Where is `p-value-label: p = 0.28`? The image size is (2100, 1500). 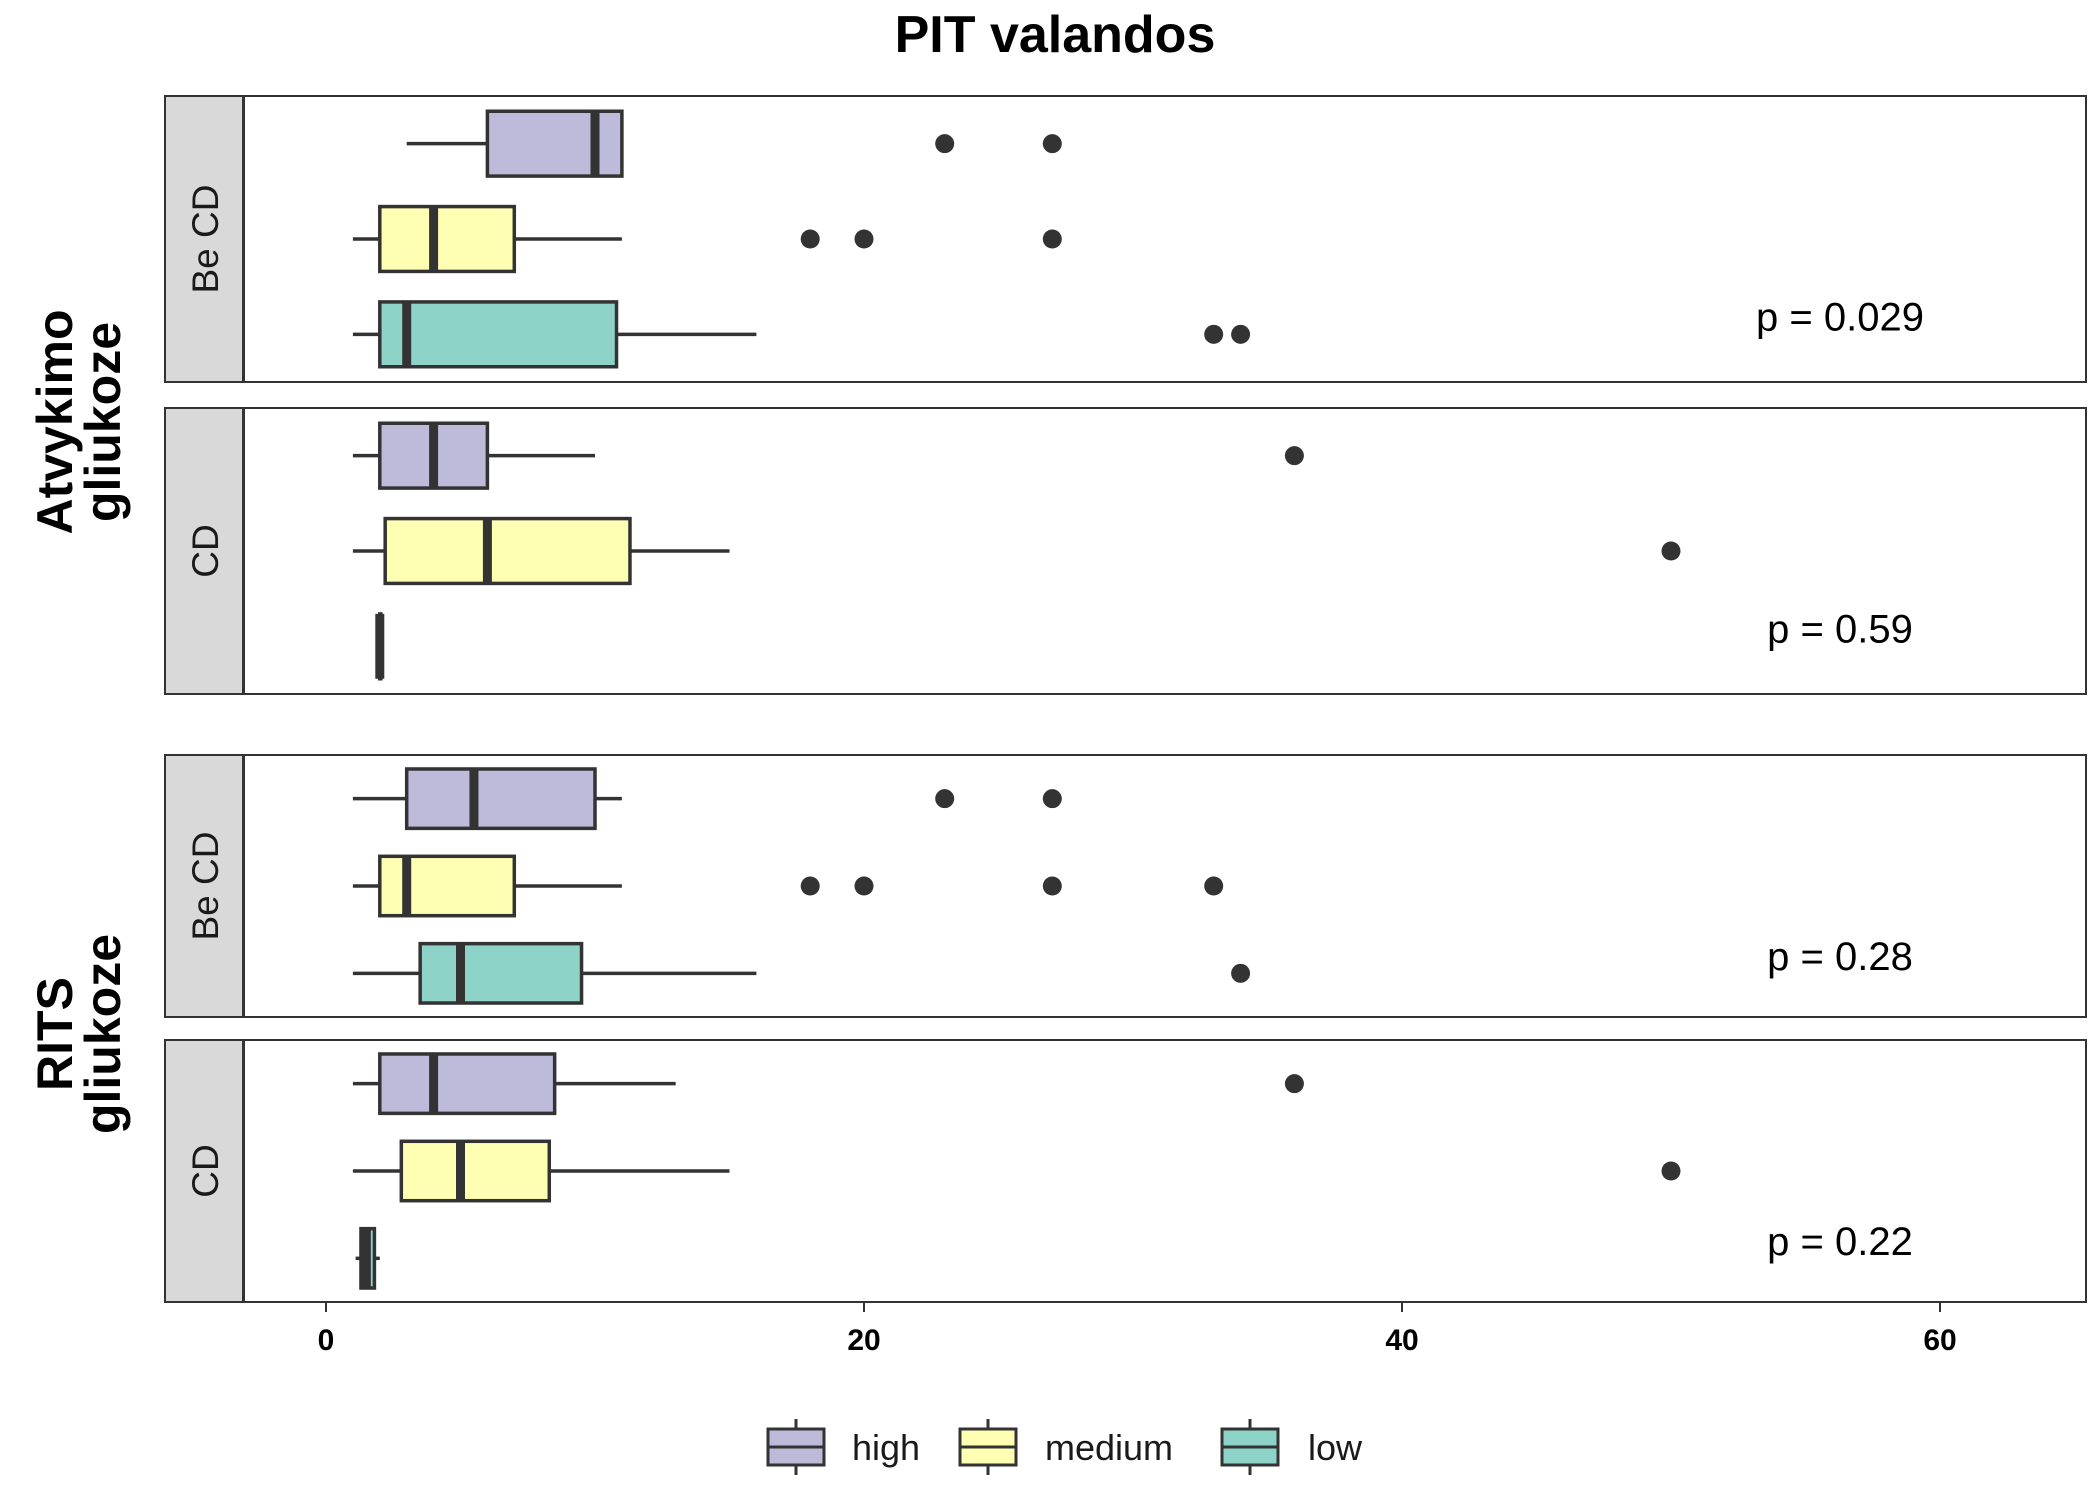 p-value-label: p = 0.28 is located at coordinates (1840, 957).